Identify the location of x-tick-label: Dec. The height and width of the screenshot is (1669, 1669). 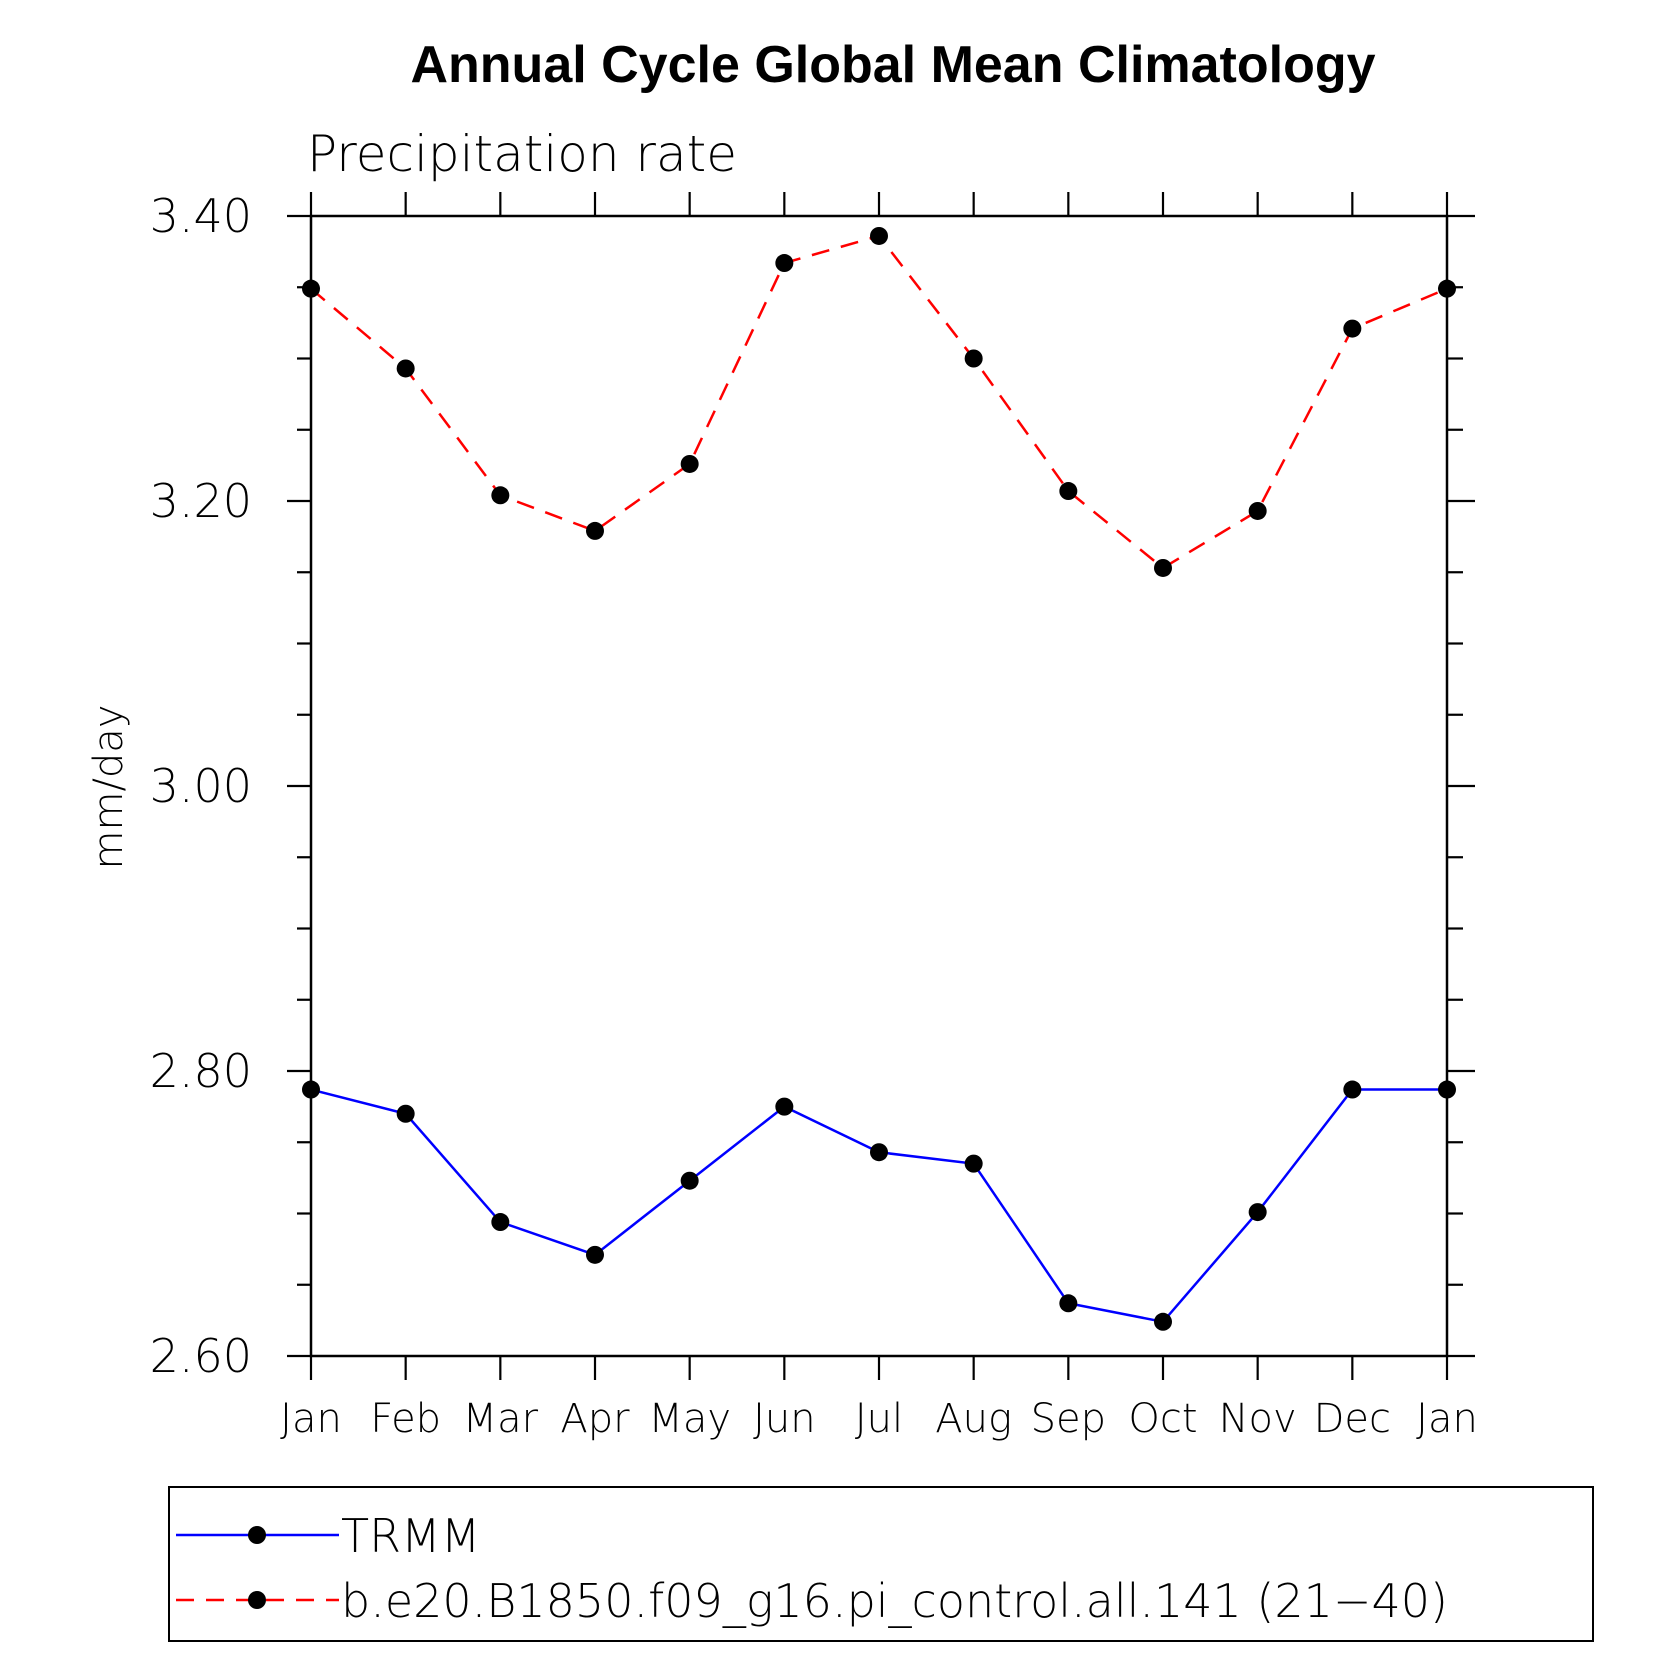
(1352, 1419).